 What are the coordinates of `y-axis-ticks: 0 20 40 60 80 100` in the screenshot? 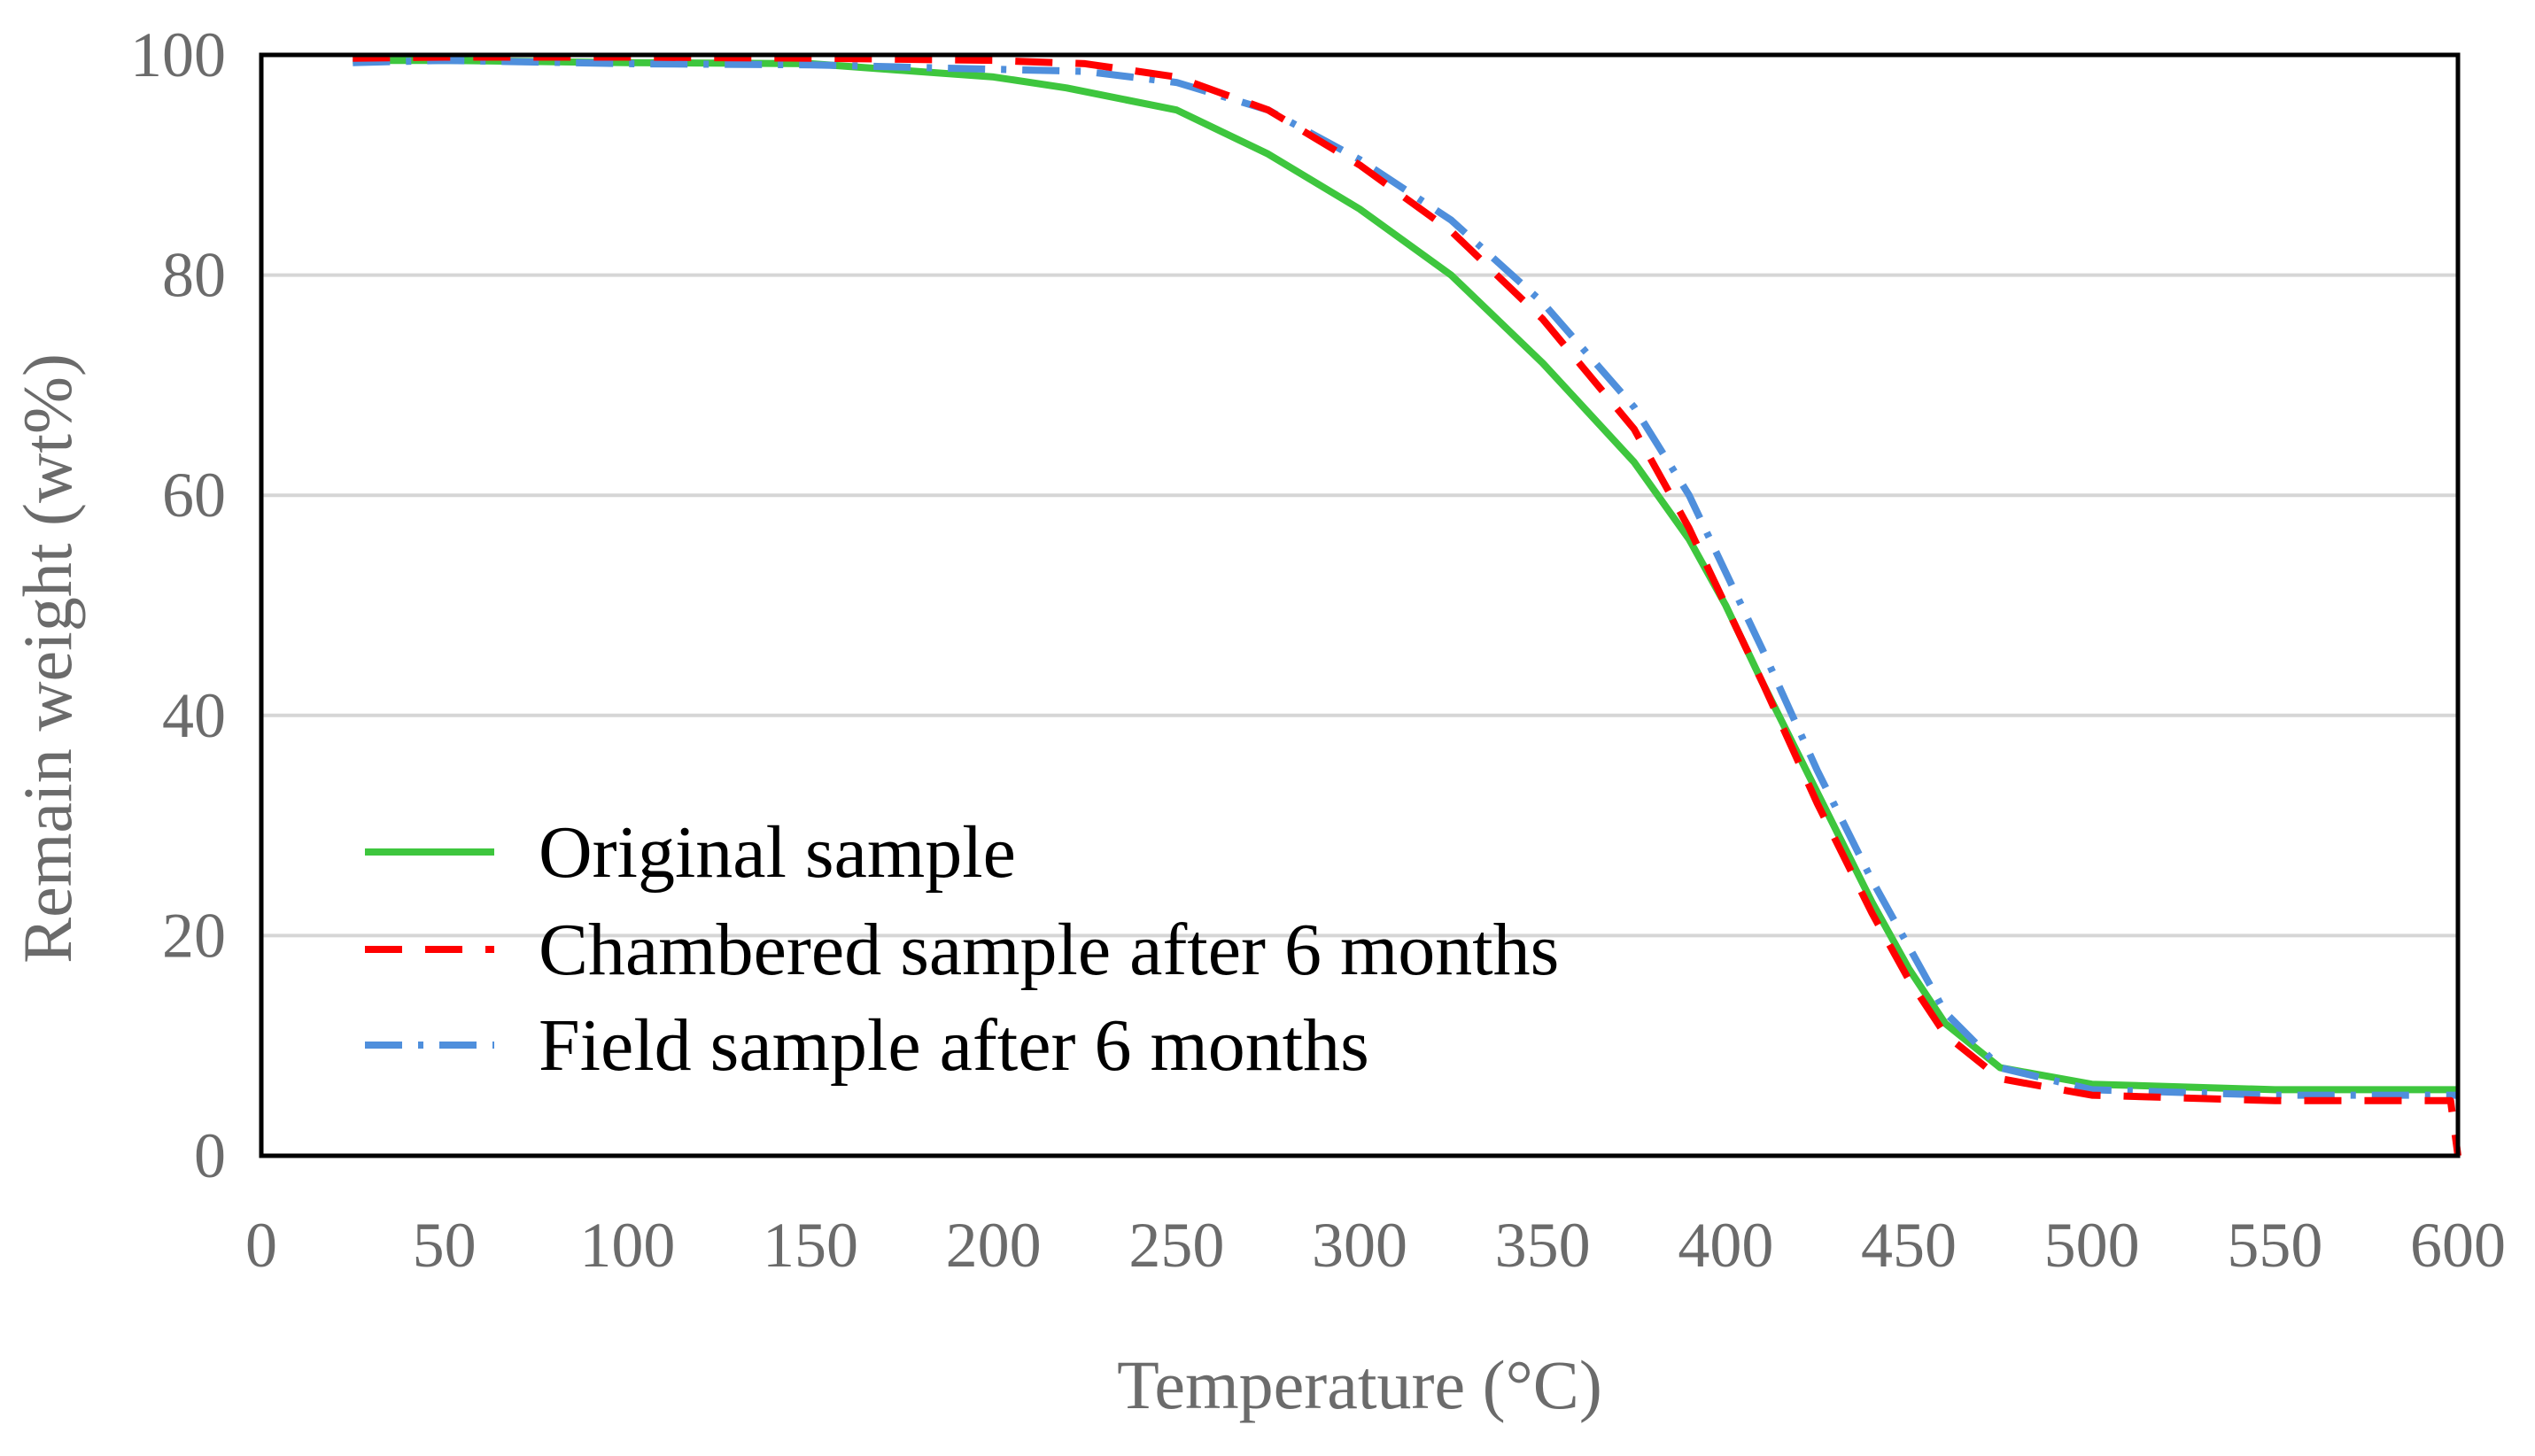 It's located at (178, 605).